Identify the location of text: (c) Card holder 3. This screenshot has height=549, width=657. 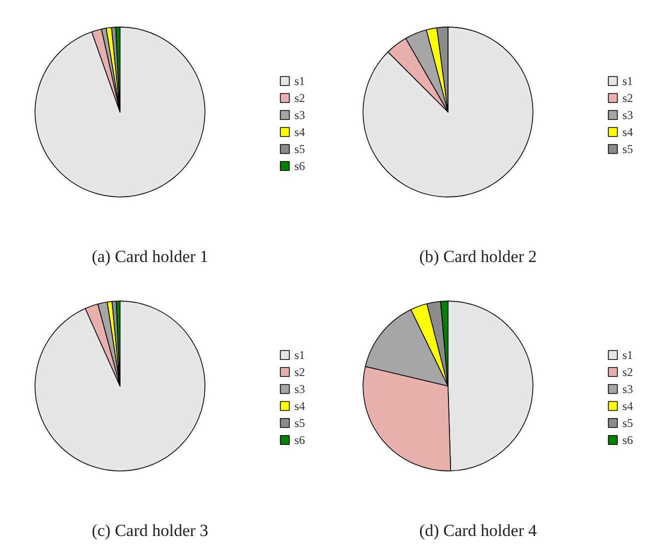
(150, 530).